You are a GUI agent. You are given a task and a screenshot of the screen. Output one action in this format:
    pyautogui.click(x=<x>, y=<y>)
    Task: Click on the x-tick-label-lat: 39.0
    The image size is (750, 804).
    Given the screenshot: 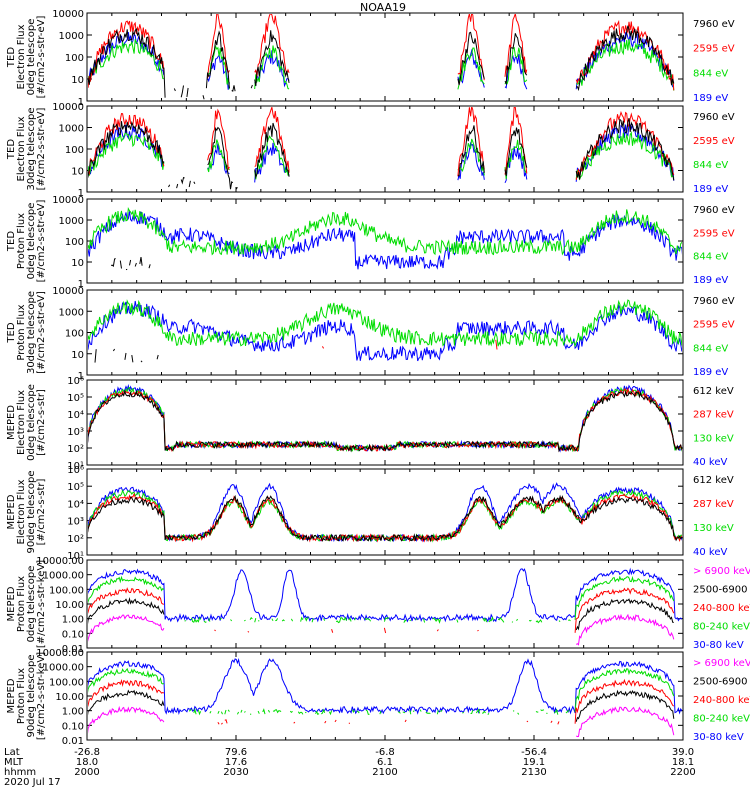 What is the action you would take?
    pyautogui.click(x=683, y=752)
    